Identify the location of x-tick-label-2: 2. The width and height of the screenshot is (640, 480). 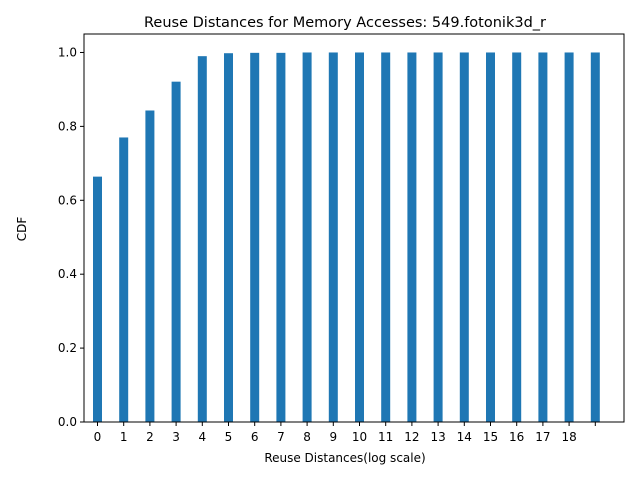
(150, 437).